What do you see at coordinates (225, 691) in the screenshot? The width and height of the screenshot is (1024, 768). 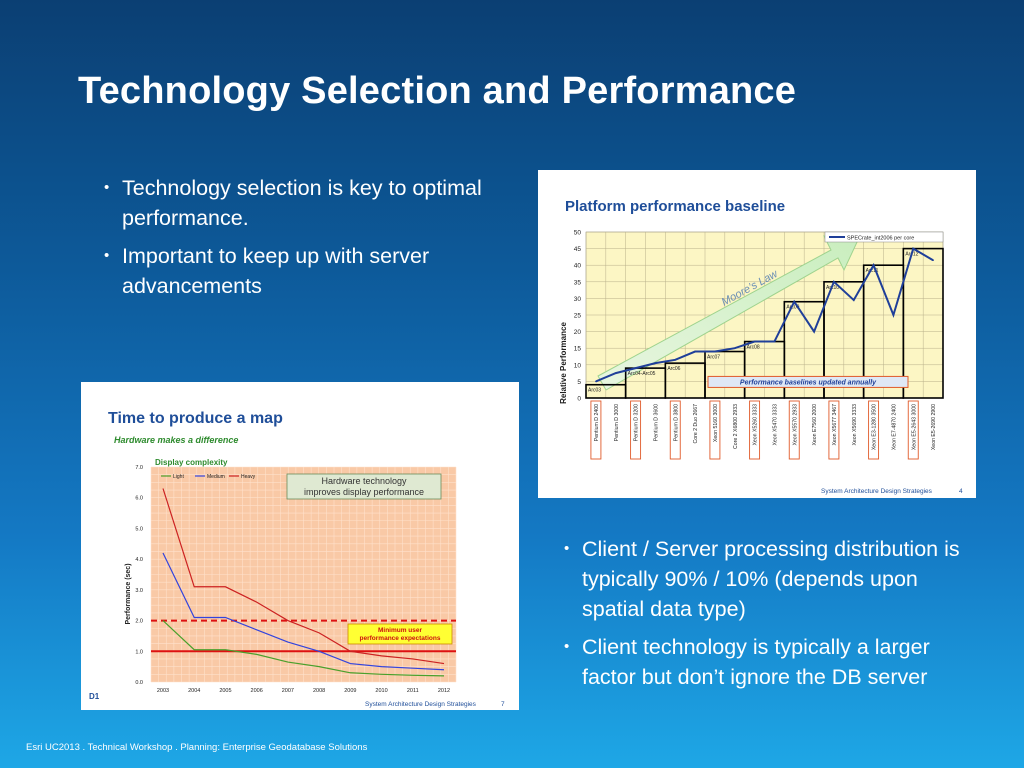 I see `x-tick-label: 2005` at bounding box center [225, 691].